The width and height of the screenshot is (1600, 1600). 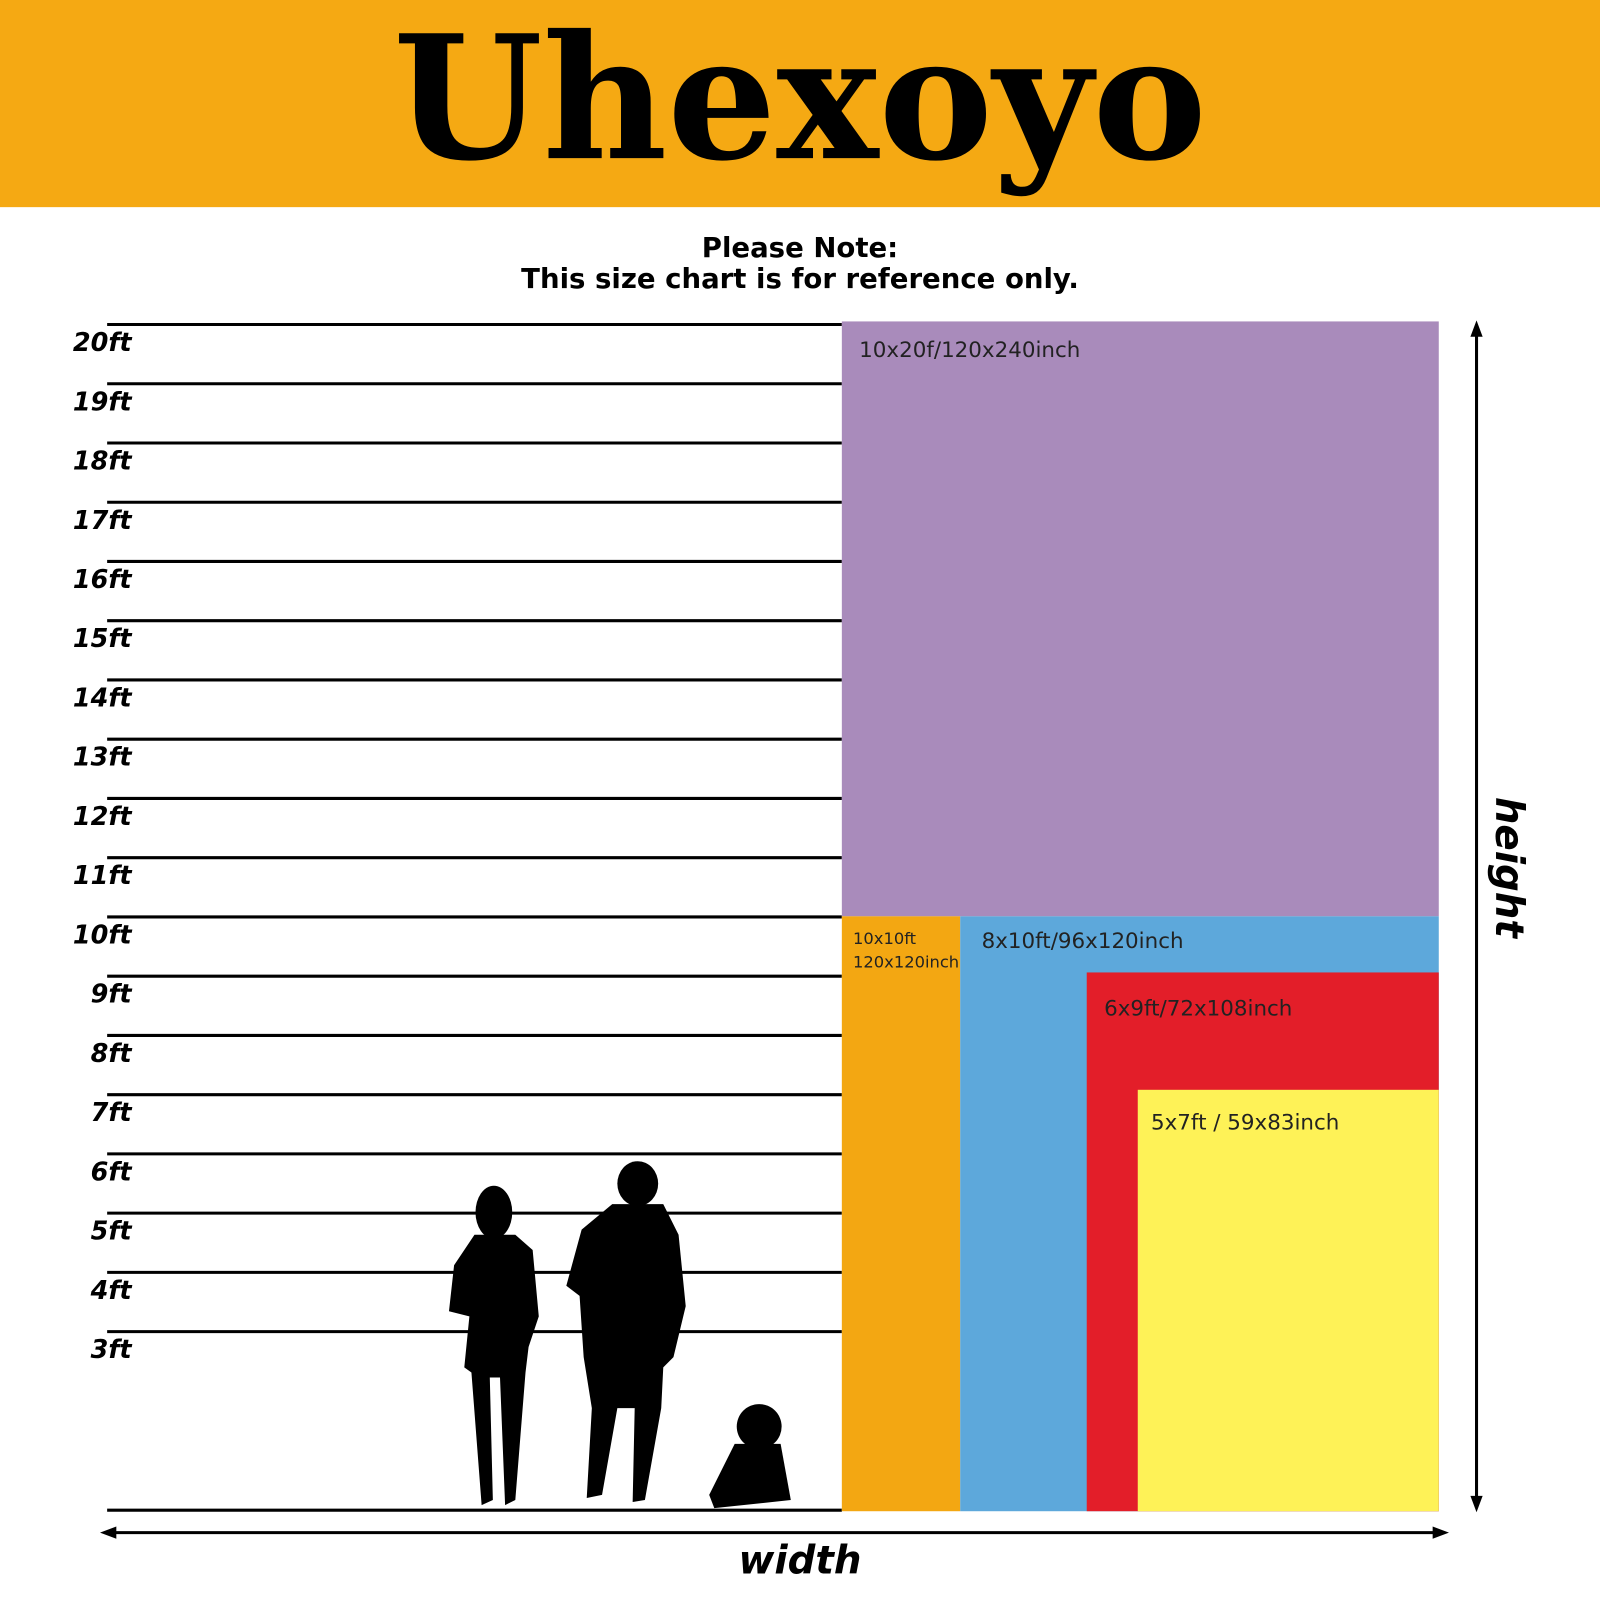 What do you see at coordinates (103, 758) in the screenshot?
I see `scale-label: 13ft` at bounding box center [103, 758].